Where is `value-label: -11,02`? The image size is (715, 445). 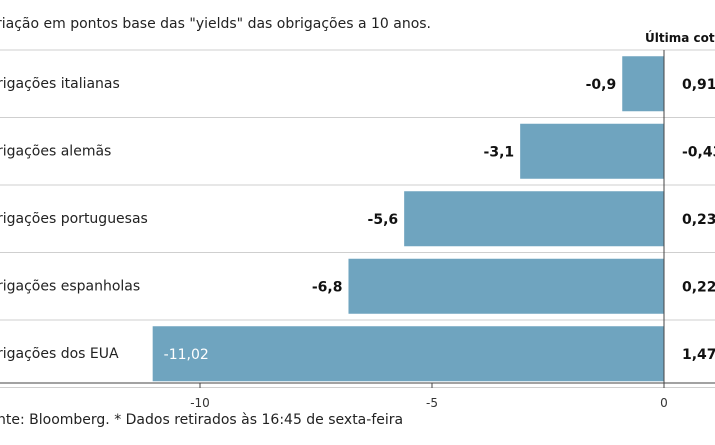
value-label: -11,02 is located at coordinates (186, 355).